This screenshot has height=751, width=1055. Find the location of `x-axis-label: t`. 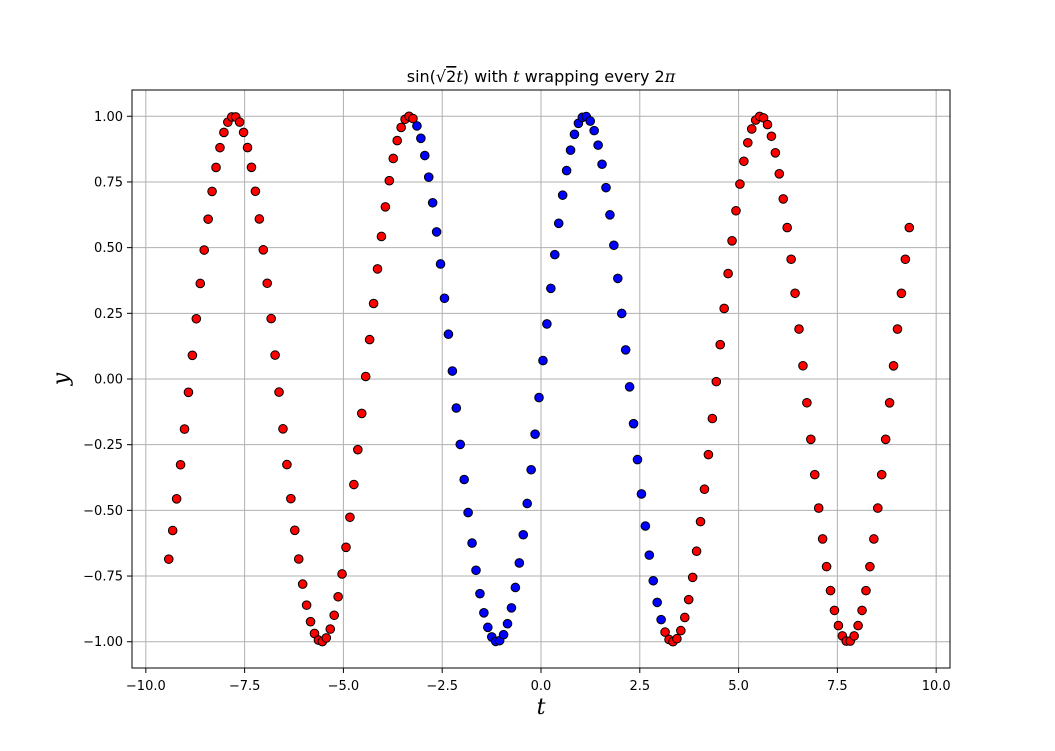

x-axis-label: t is located at coordinates (541, 707).